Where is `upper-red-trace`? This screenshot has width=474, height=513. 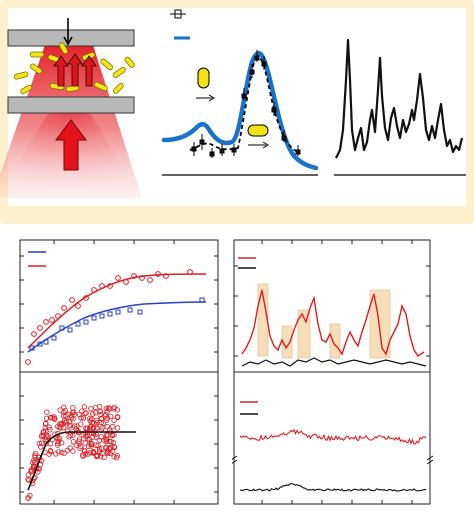
upper-red-trace is located at coordinates (333, 323).